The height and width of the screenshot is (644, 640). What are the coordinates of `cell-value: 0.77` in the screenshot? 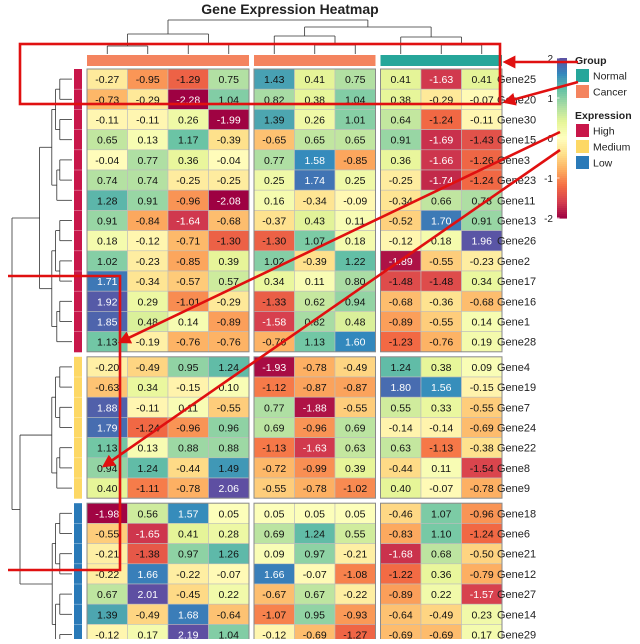 It's located at (148, 161).